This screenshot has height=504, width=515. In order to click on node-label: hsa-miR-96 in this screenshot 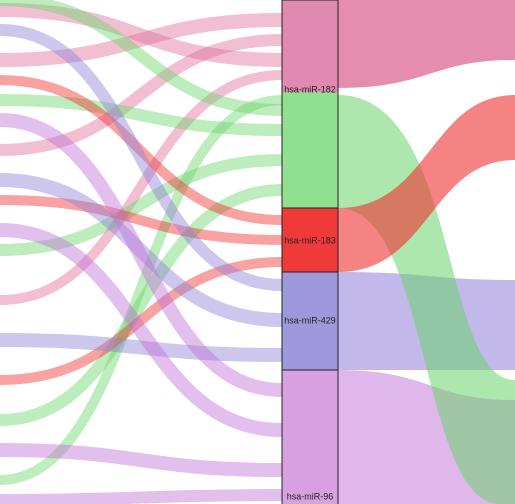, I will do `click(310, 496)`.